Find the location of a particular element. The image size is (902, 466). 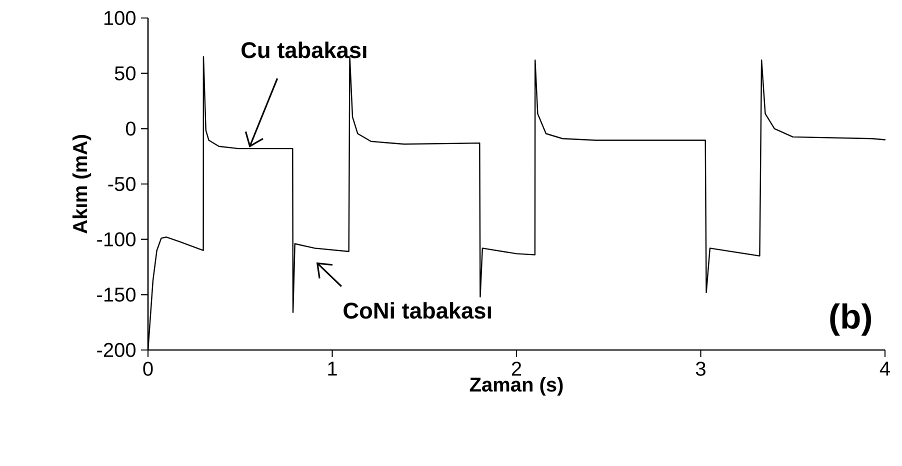

y-tick-label: 0 is located at coordinates (131, 129).